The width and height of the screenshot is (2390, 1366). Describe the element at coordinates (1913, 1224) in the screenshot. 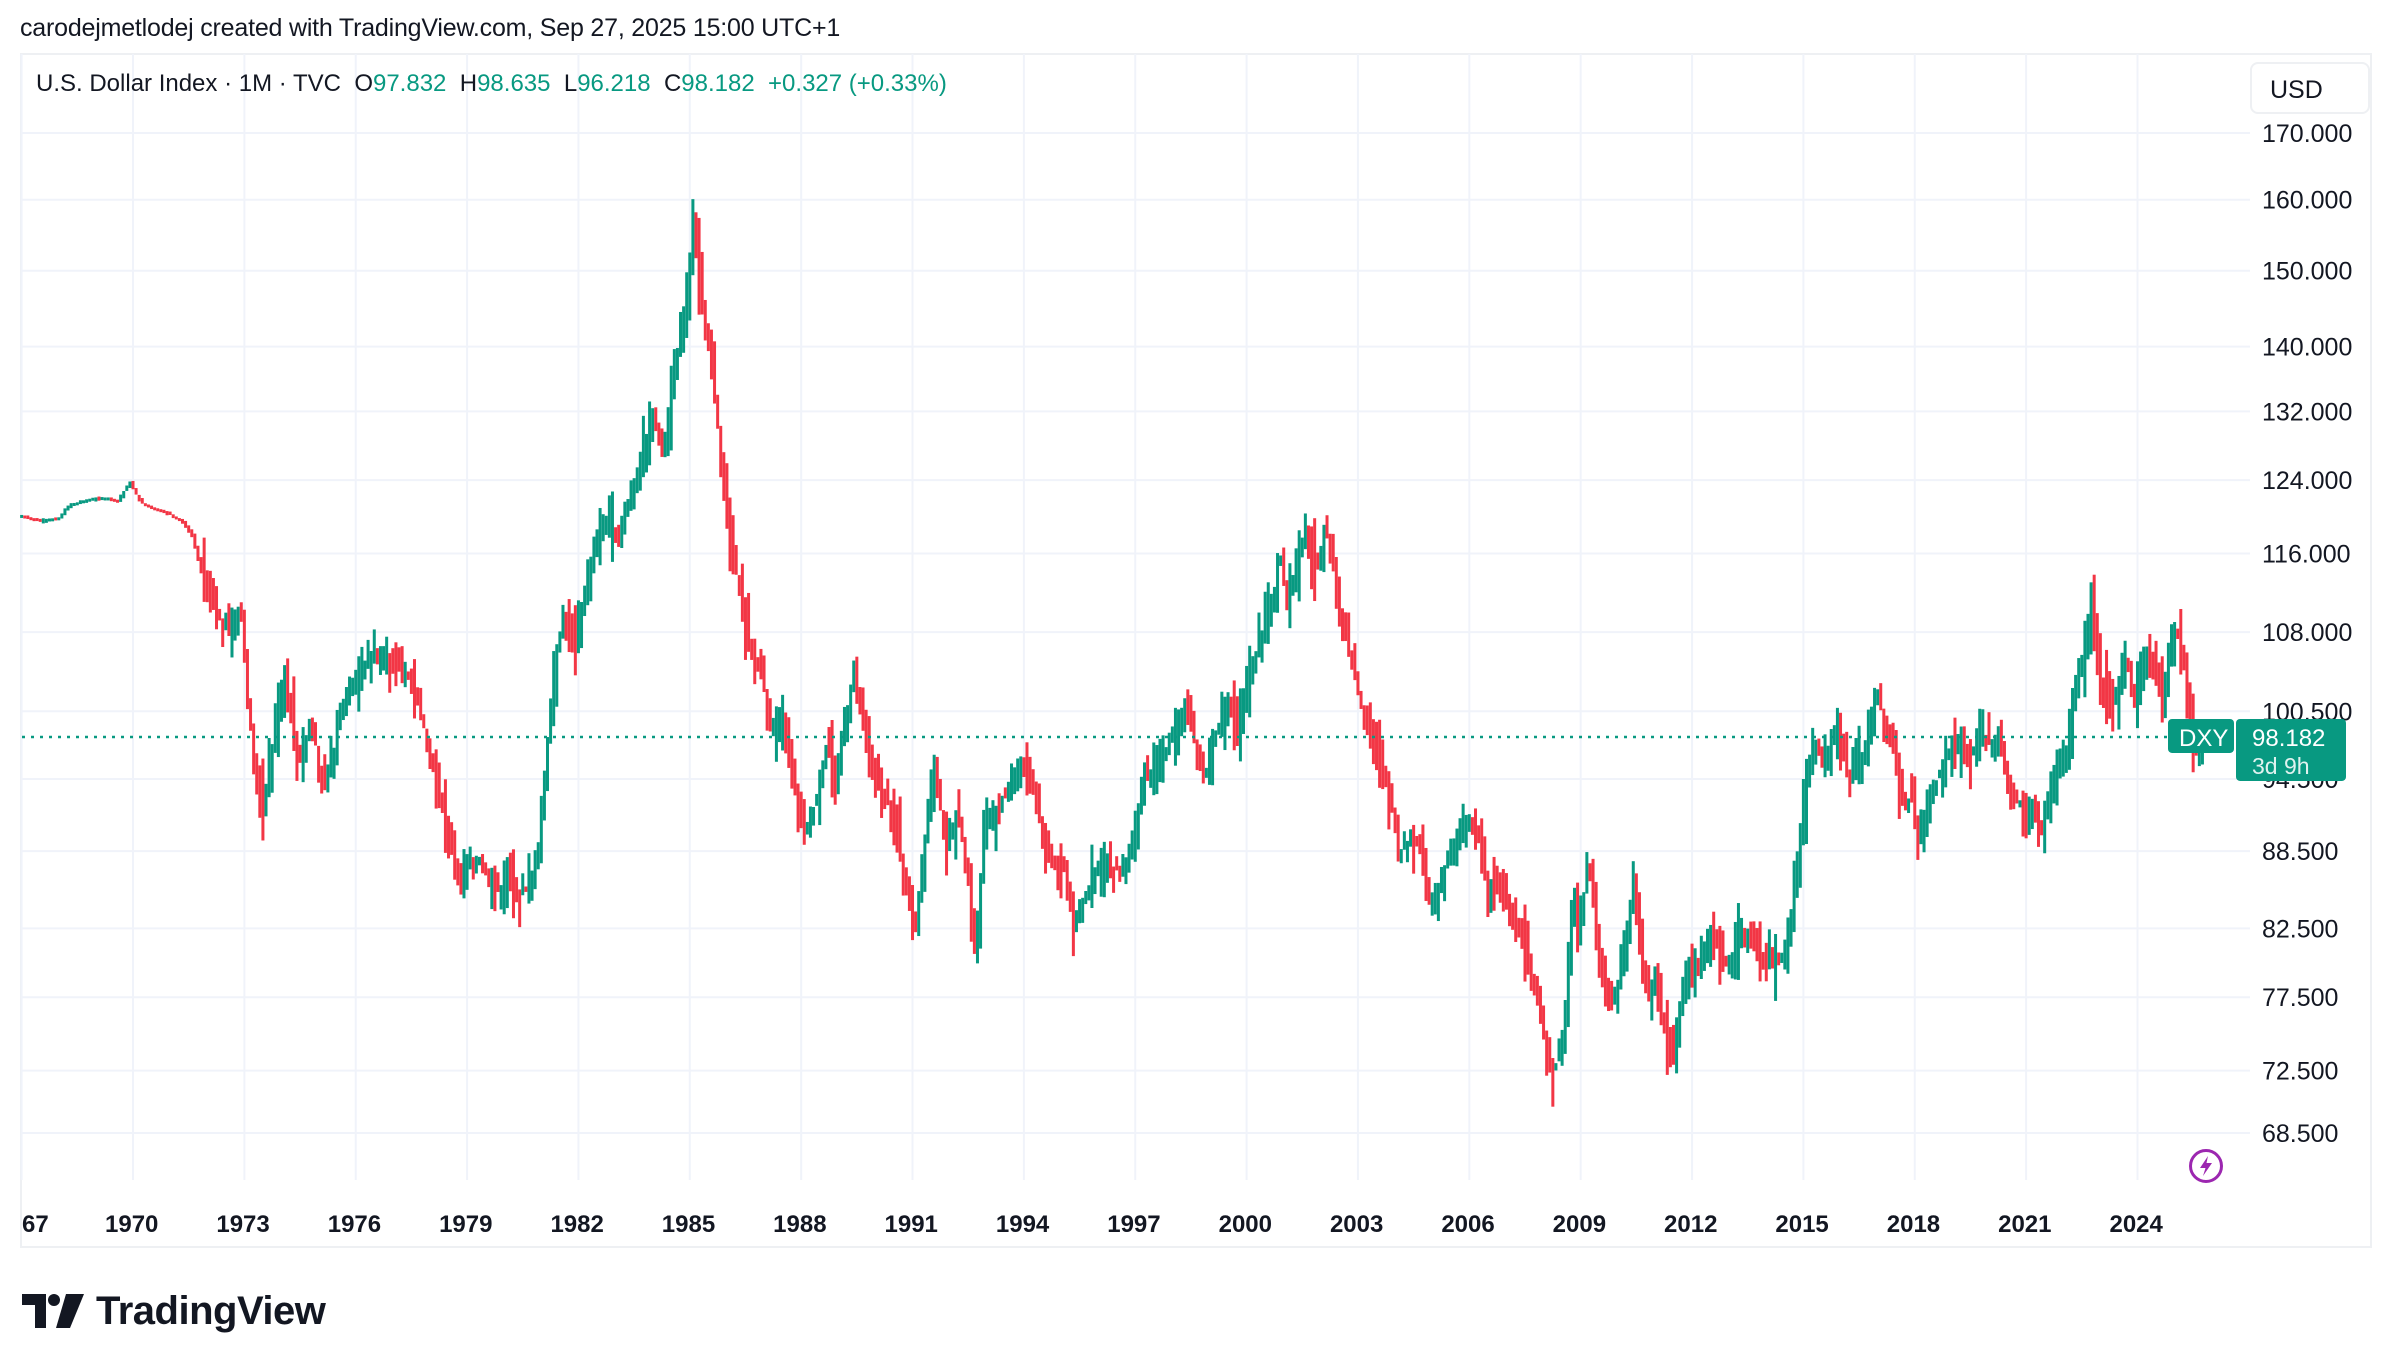

I see `time-tick-label: 2018` at that location.